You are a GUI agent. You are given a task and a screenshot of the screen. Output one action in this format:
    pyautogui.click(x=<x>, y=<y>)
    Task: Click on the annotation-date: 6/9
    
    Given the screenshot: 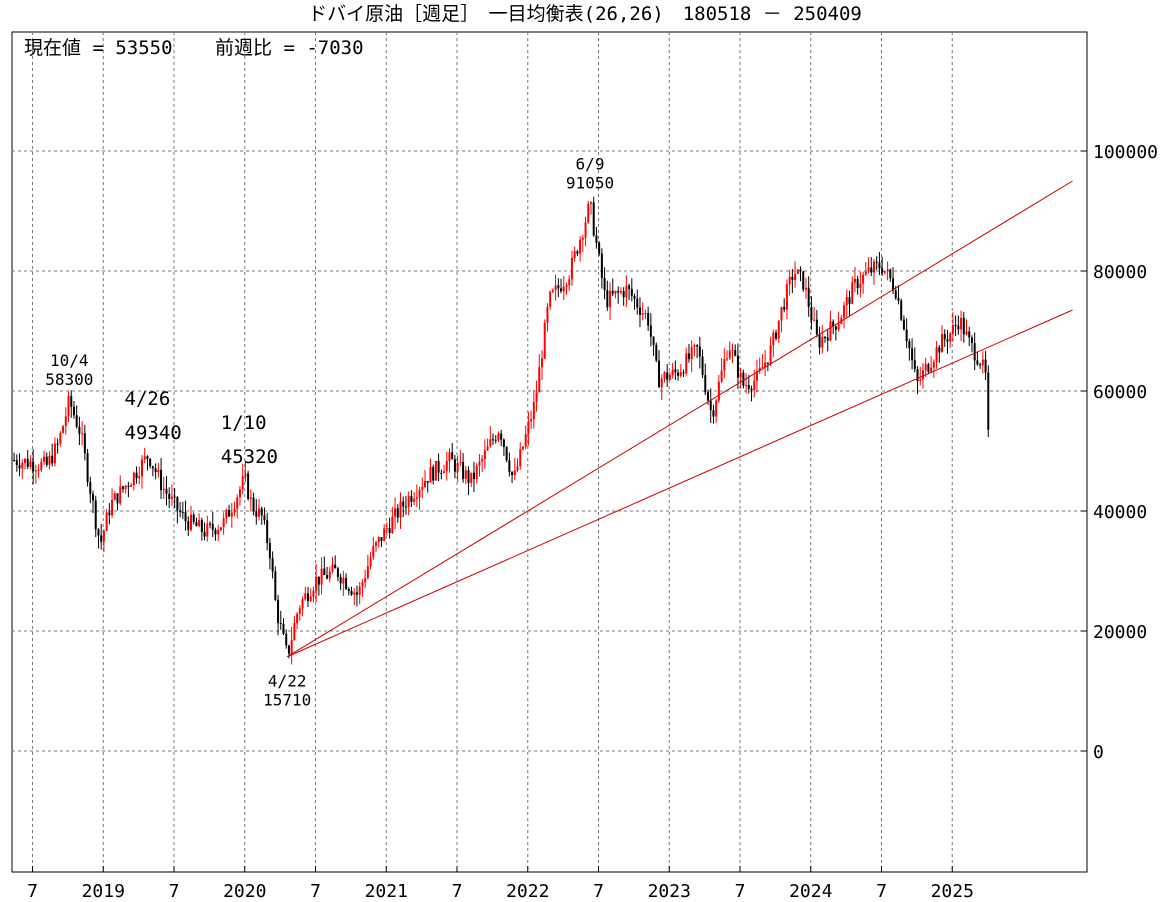 What is the action you would take?
    pyautogui.click(x=590, y=164)
    